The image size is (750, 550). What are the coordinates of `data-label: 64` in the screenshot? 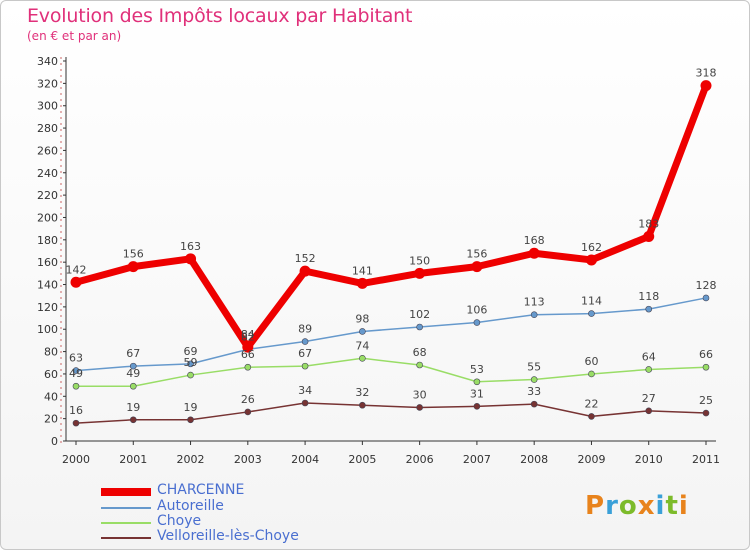 It's located at (649, 356).